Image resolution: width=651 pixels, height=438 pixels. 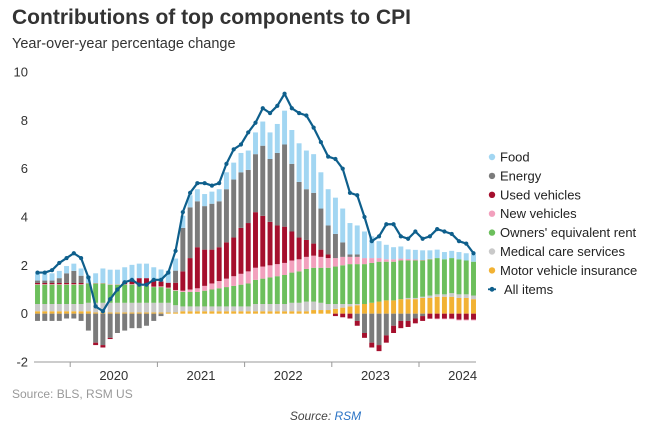 I want to click on chart-subtitle: Year-over-year percentage change, so click(x=124, y=44).